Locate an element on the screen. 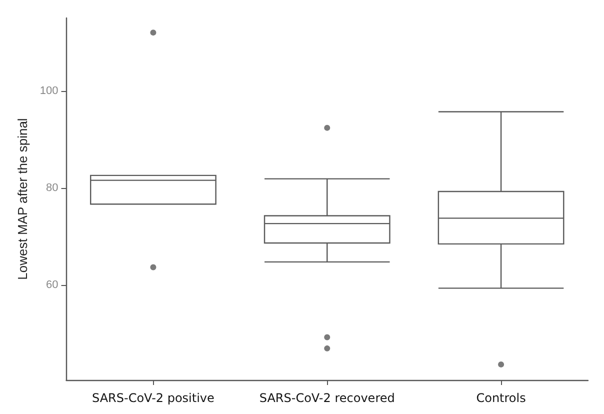 The width and height of the screenshot is (604, 414). y-tick-label: 60 is located at coordinates (52, 285).